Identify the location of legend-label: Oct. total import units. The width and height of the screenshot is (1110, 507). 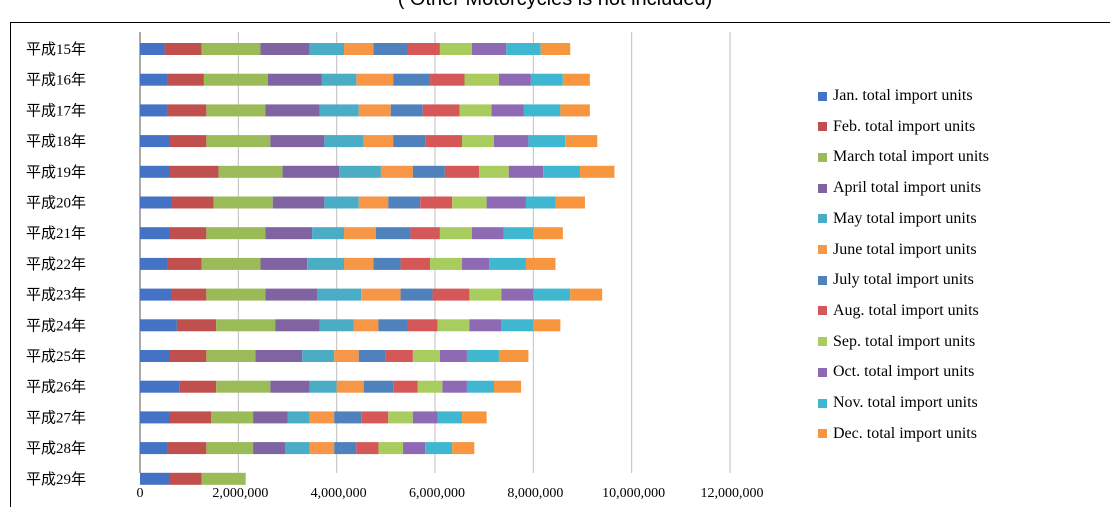
(904, 372).